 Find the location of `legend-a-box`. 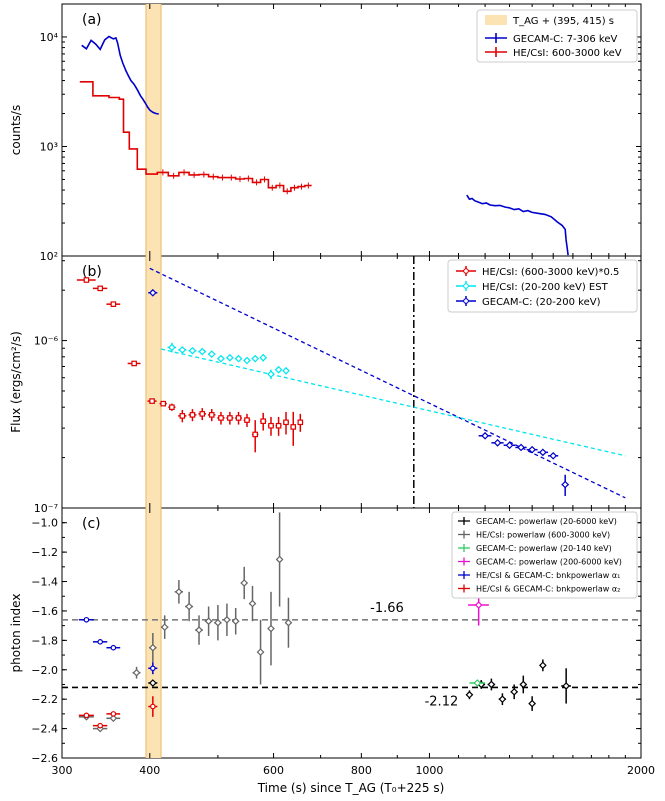

legend-a-box is located at coordinates (557, 36).